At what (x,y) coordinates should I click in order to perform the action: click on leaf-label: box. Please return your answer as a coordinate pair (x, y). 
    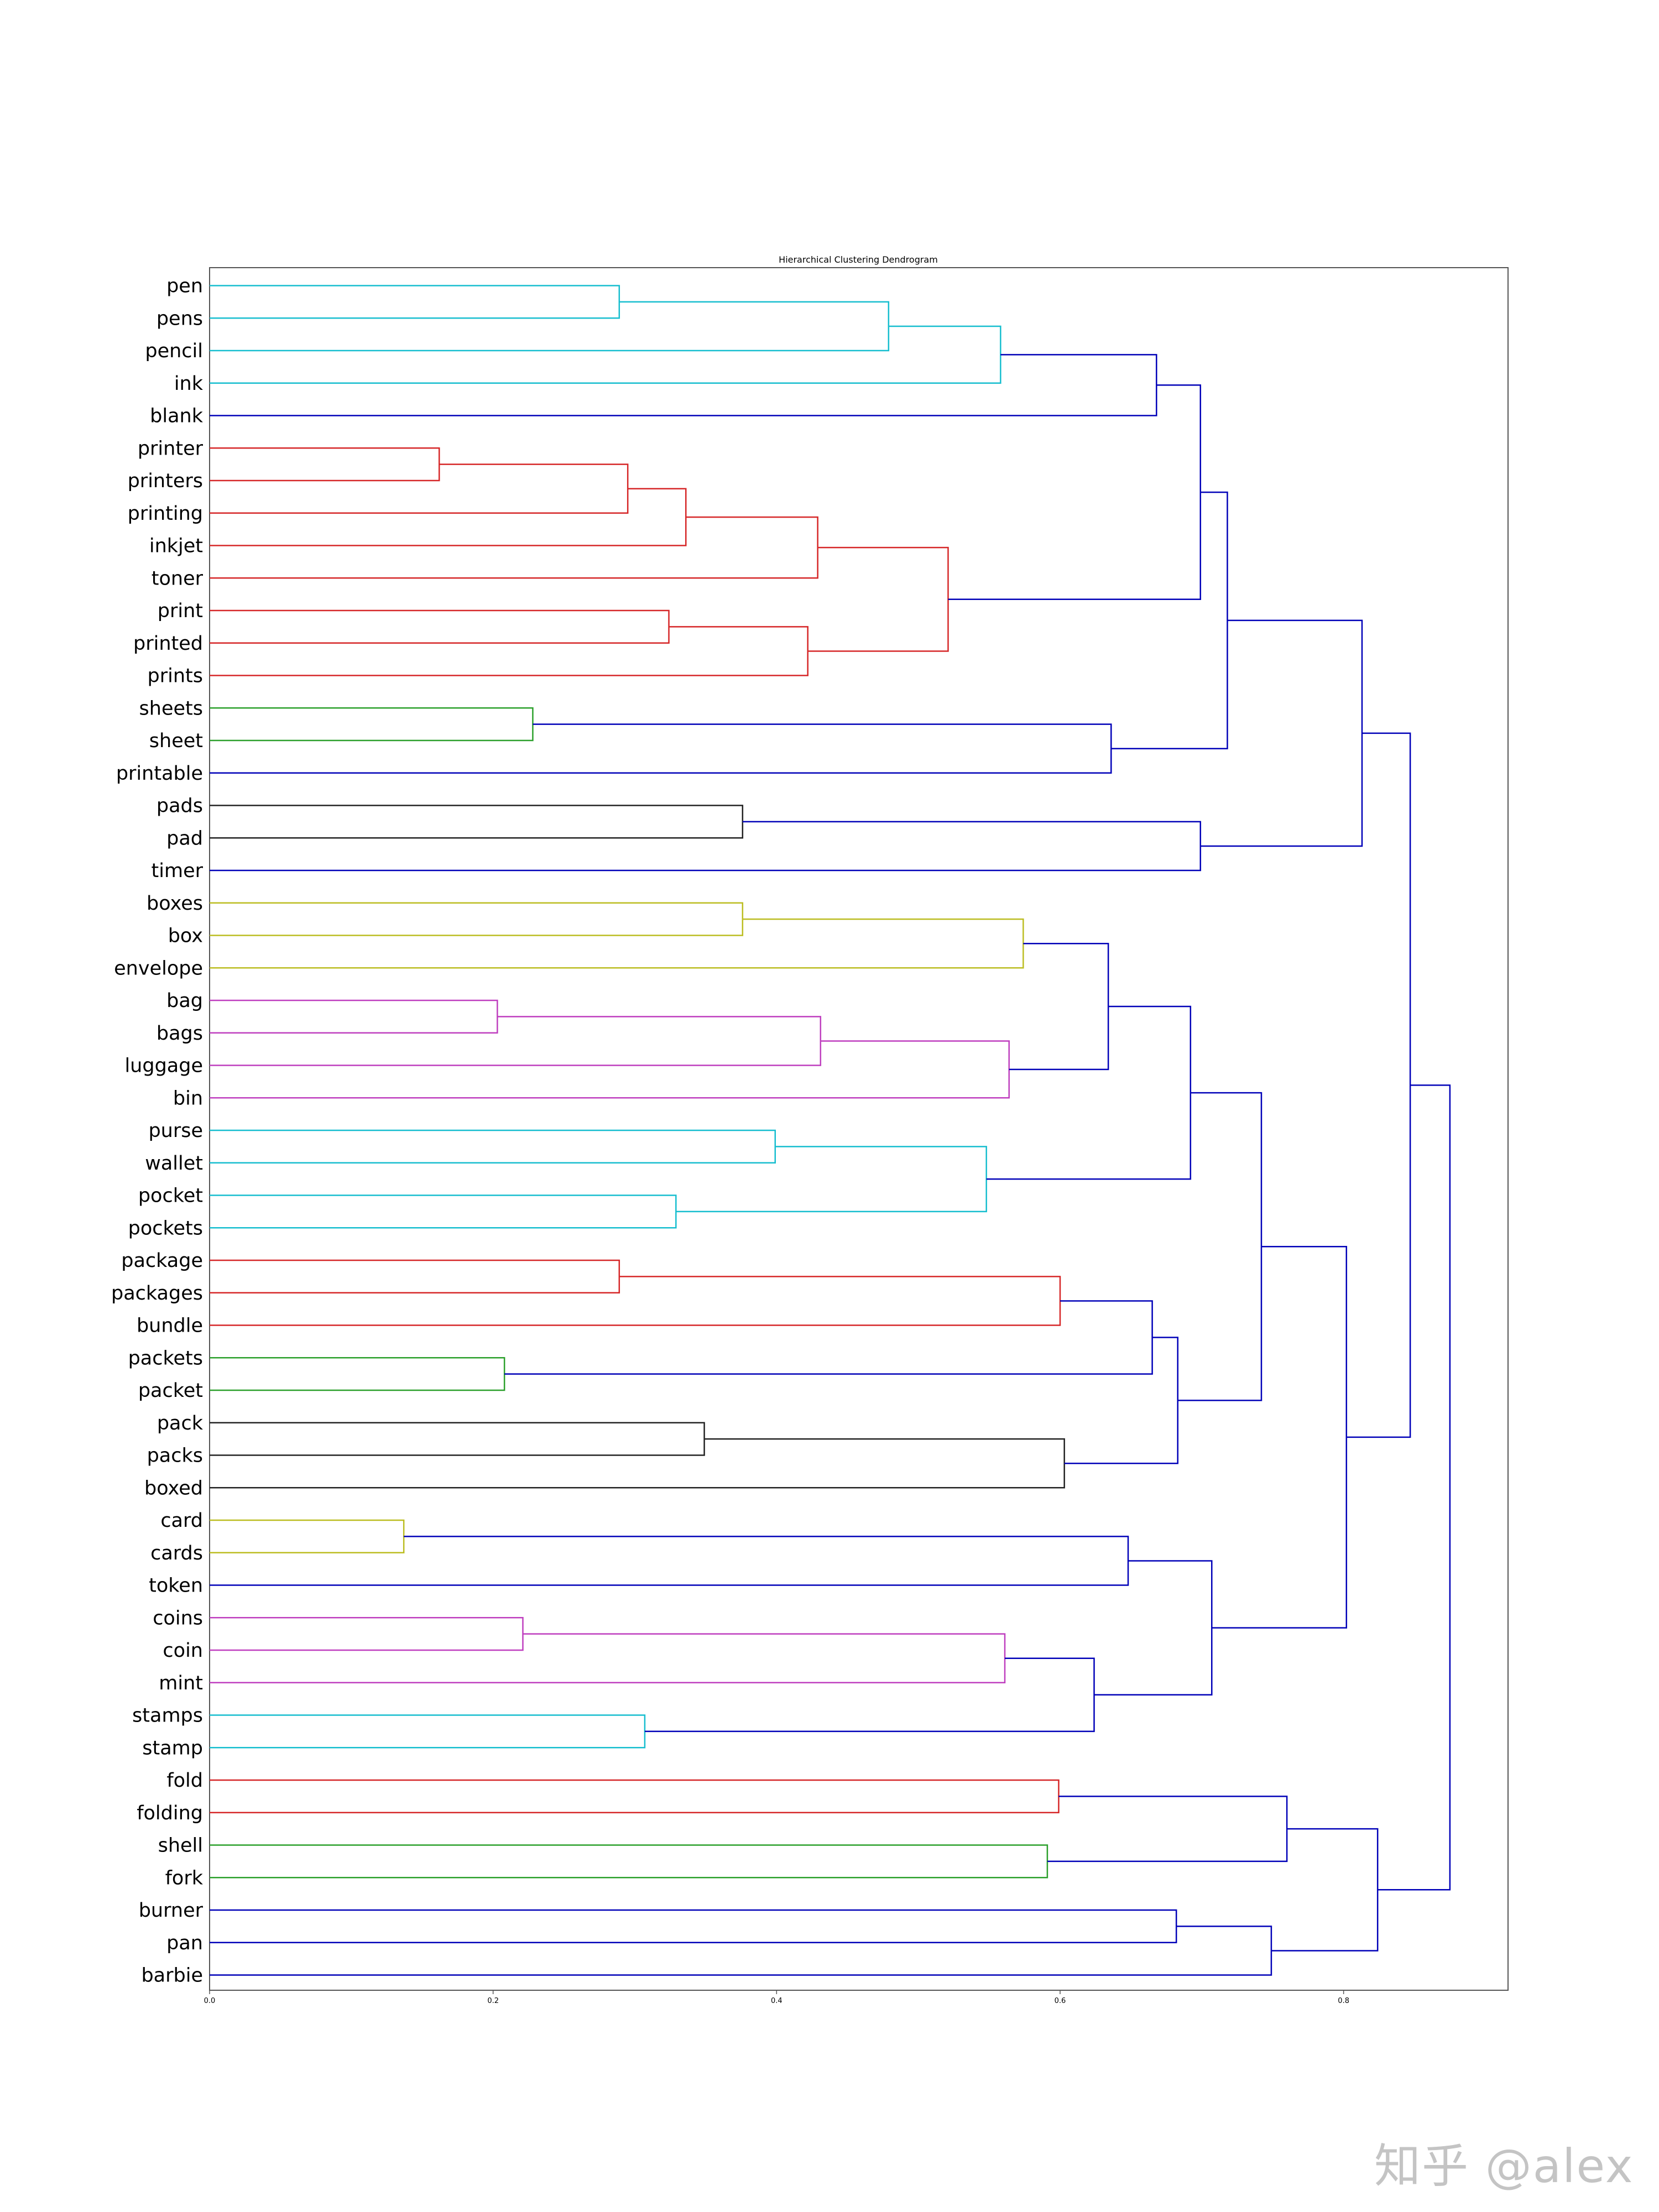
    Looking at the image, I should click on (185, 936).